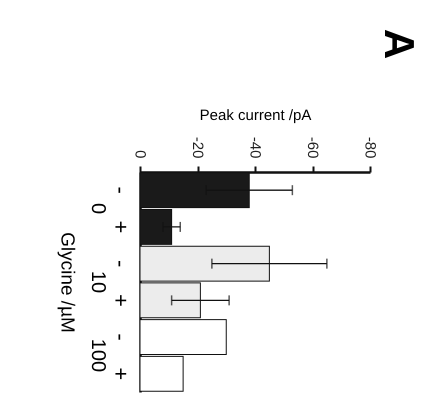 The width and height of the screenshot is (436, 409). What do you see at coordinates (140, 154) in the screenshot?
I see `x-tick-label: 0` at bounding box center [140, 154].